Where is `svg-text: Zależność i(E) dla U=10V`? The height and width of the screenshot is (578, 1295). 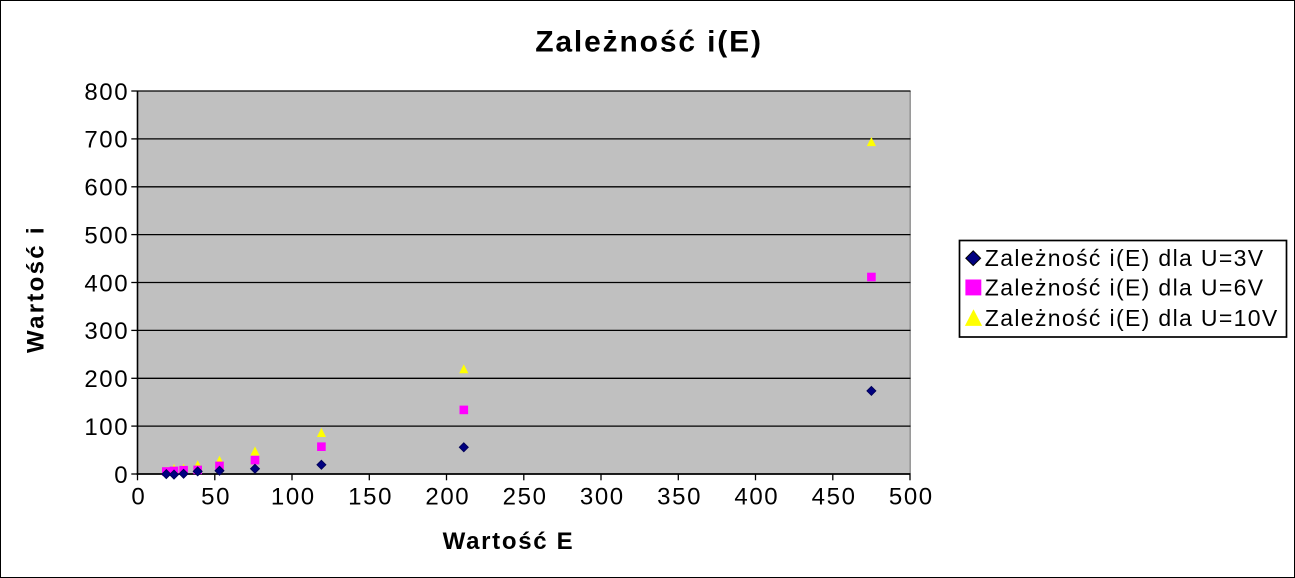
svg-text: Zależność i(E) dla U=10V is located at coordinates (1132, 318).